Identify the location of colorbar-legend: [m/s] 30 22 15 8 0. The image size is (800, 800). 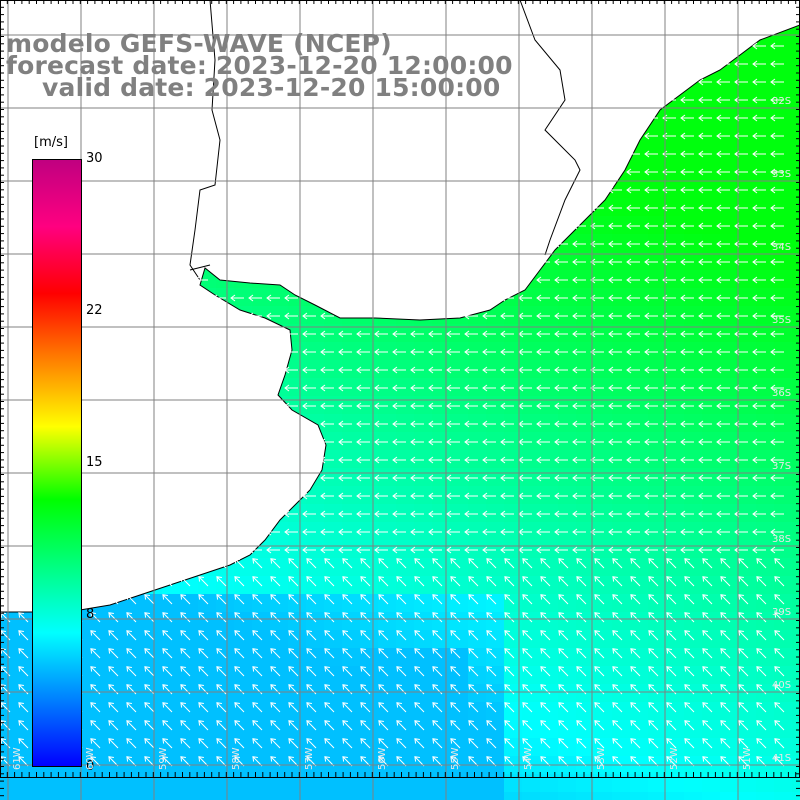
(51, 455).